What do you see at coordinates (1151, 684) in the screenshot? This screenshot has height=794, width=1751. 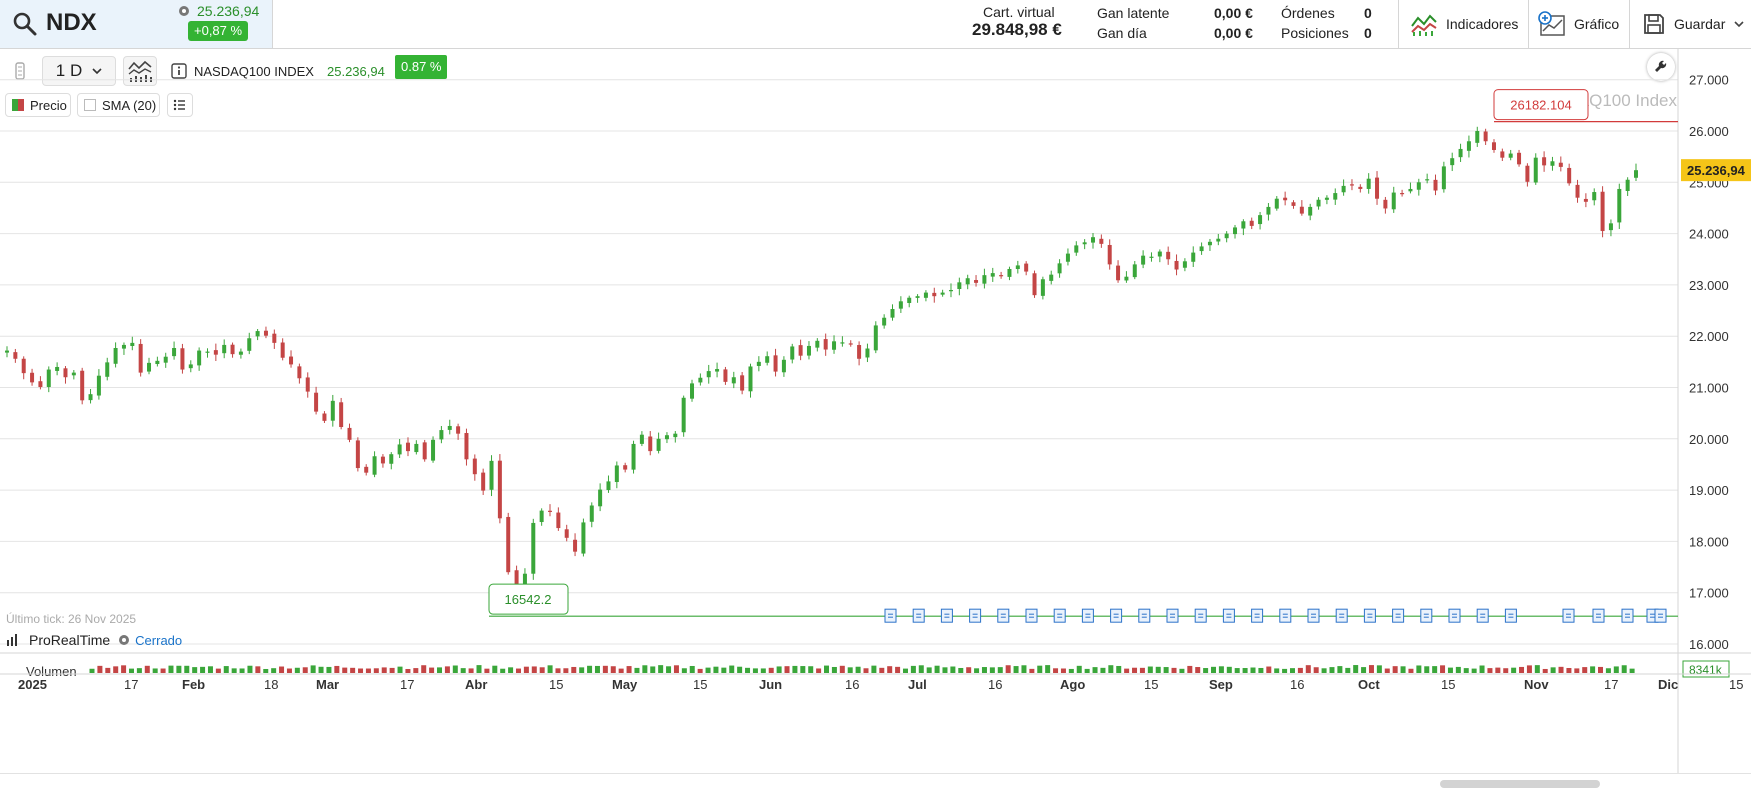 I see `x-tick-label: 15` at bounding box center [1151, 684].